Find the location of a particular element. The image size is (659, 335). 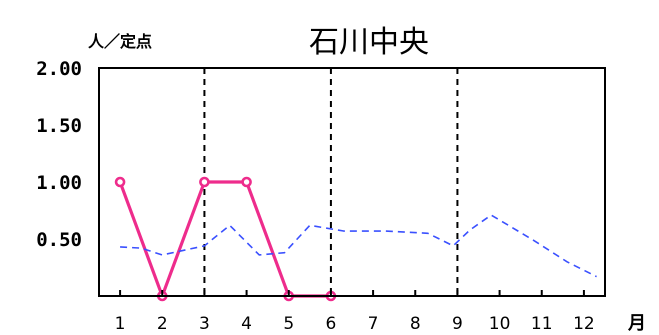

x-axis-unit-label: 月 is located at coordinates (636, 323).